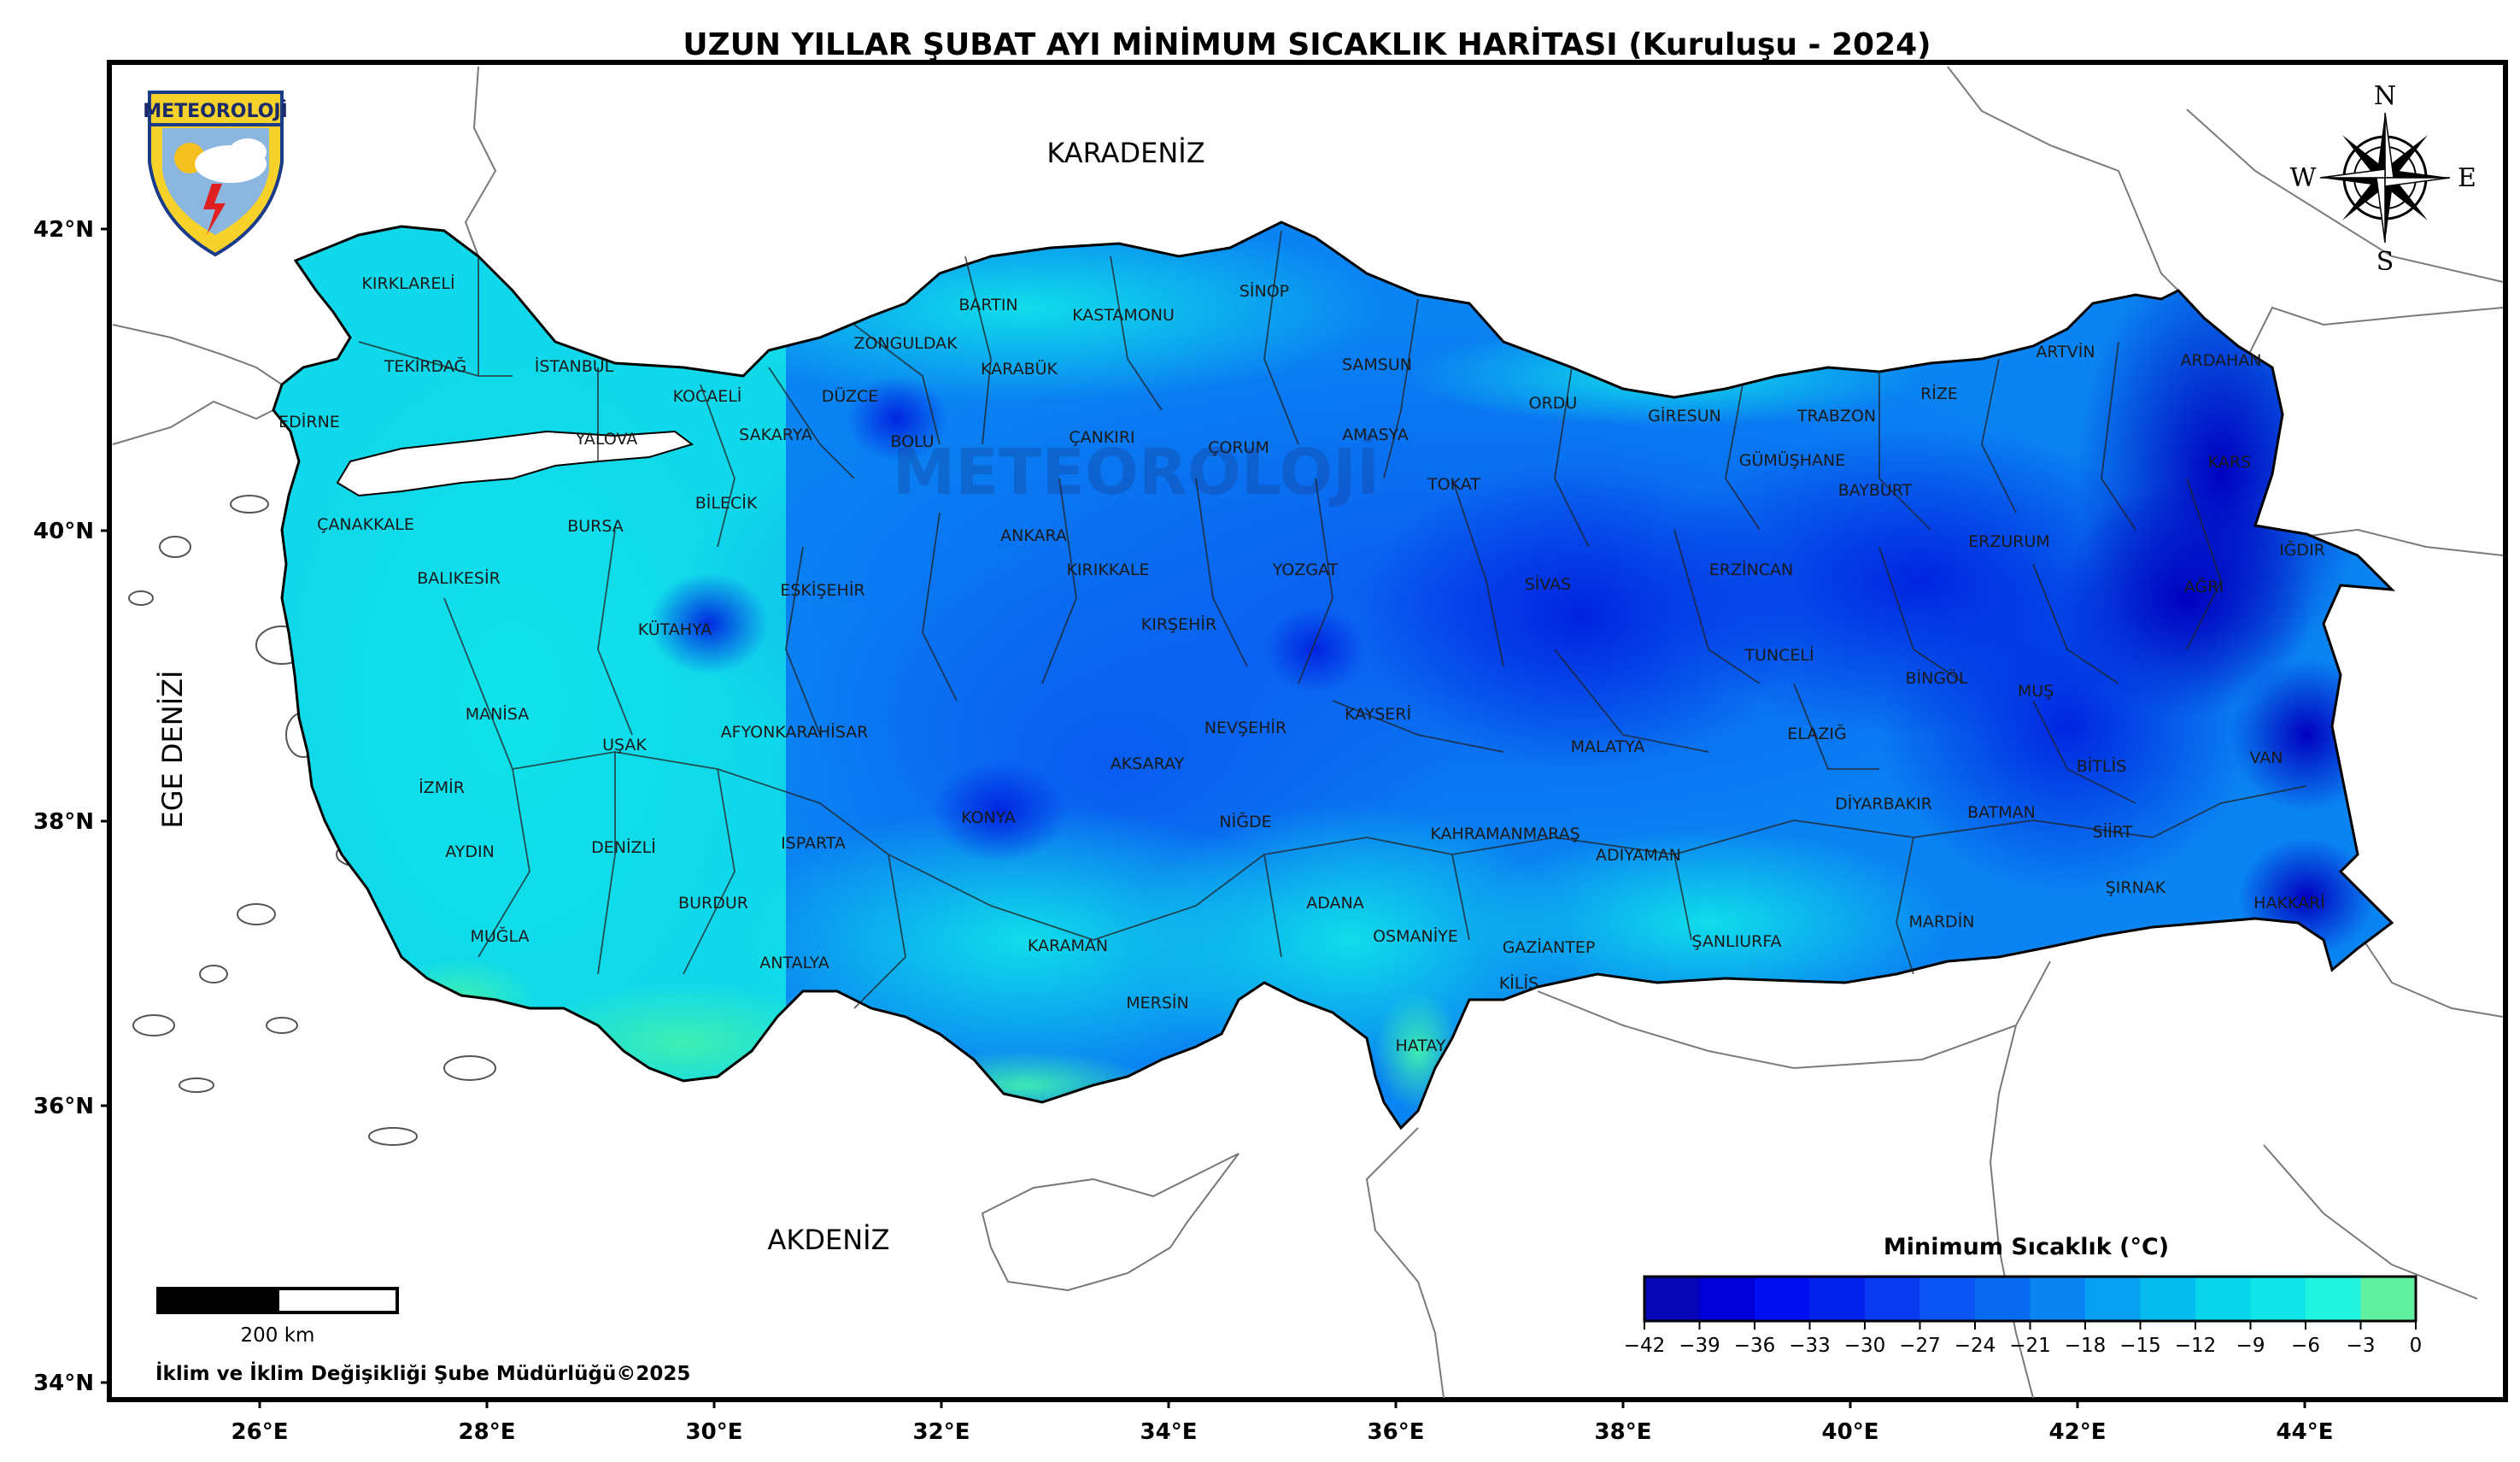 This screenshot has width=2520, height=1462. I want to click on legend-tick-label: −12, so click(2196, 1346).